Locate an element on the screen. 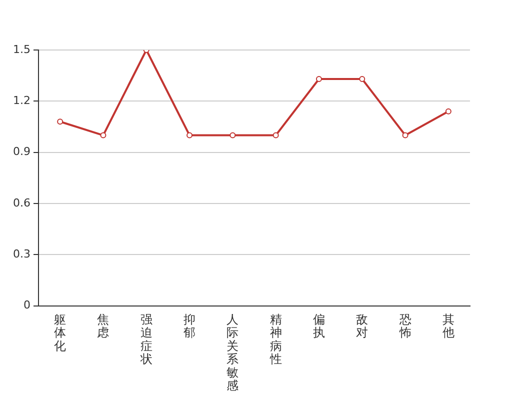 The width and height of the screenshot is (520, 400). x-tick-label: 抑郁 is located at coordinates (190, 326).